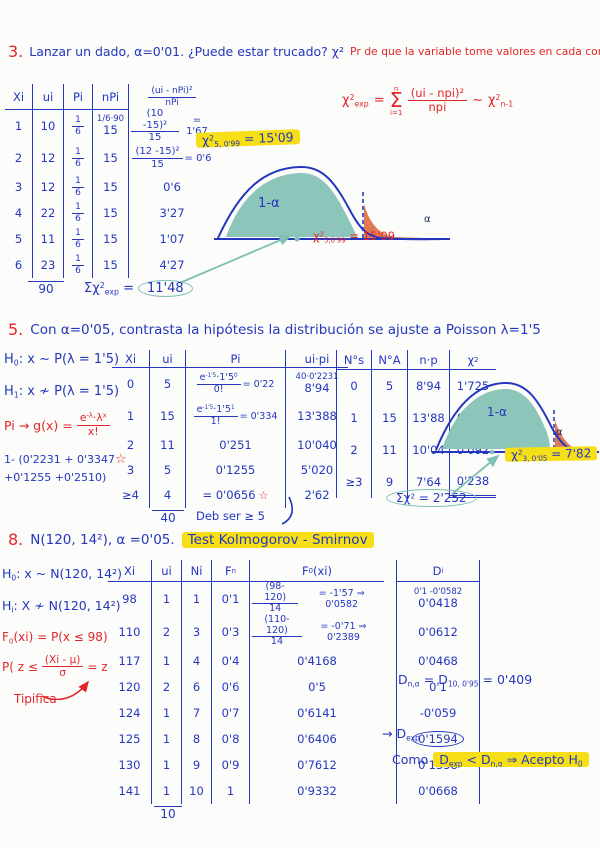 This screenshot has width=600, height=848. I want to click on p5-number: 5., so click(16, 329).